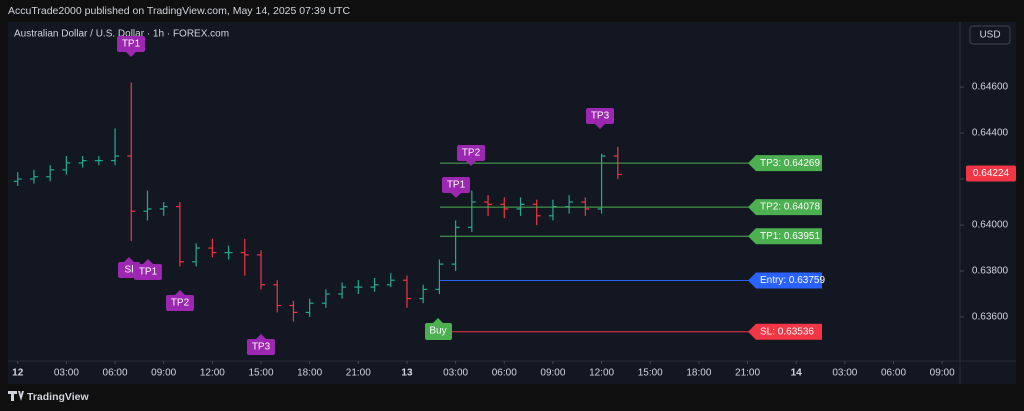 This screenshot has height=411, width=1024. What do you see at coordinates (990, 317) in the screenshot?
I see `y-tick-label: 0.63600` at bounding box center [990, 317].